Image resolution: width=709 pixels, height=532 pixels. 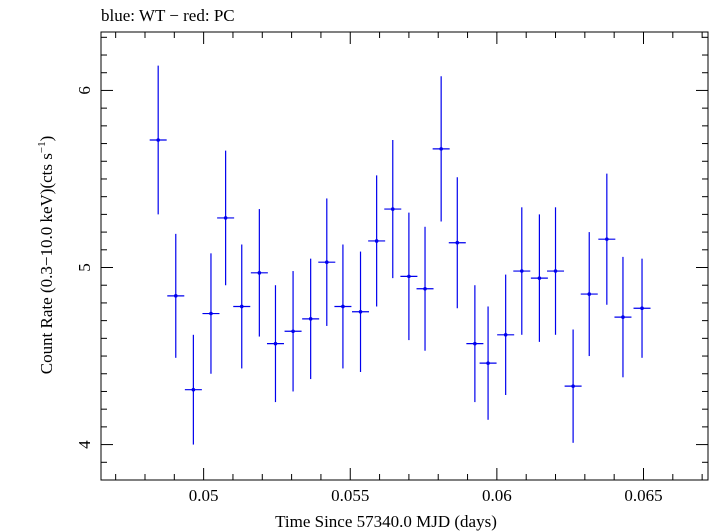 I want to click on y-tick-label: 6, so click(x=84, y=90).